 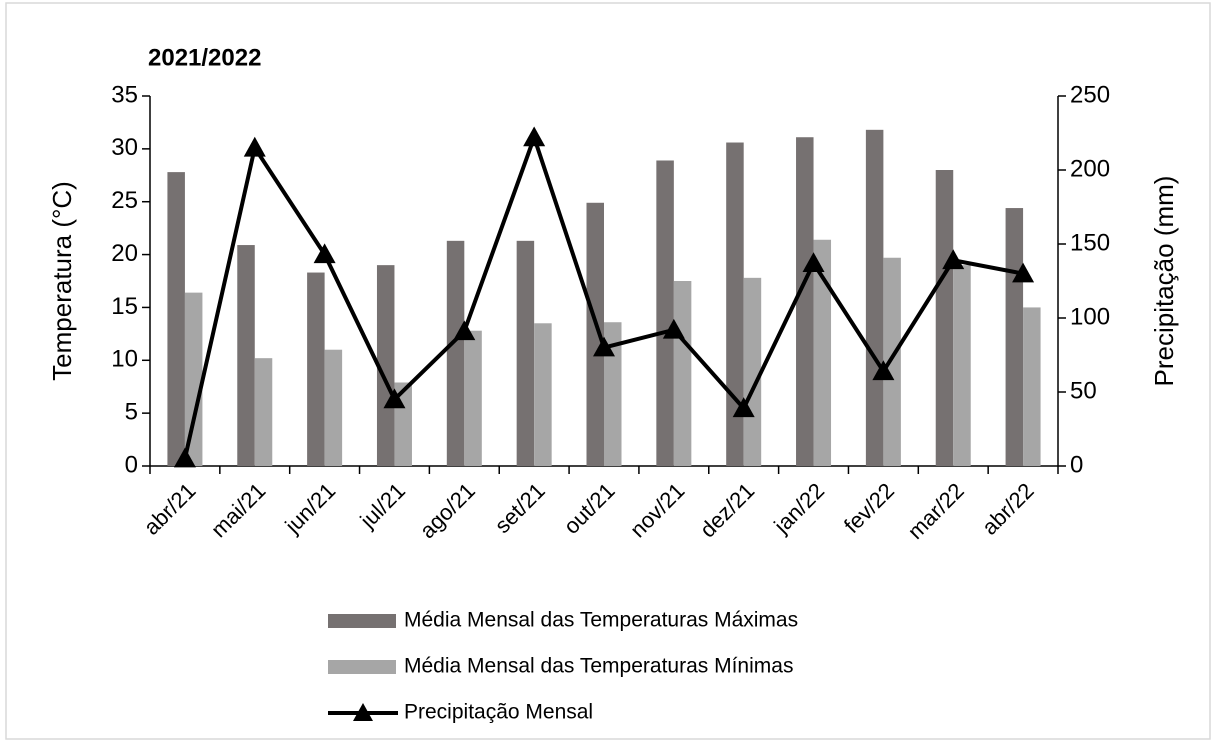 What do you see at coordinates (1164, 281) in the screenshot?
I see `y2-axis-title: Precipitação (mm)` at bounding box center [1164, 281].